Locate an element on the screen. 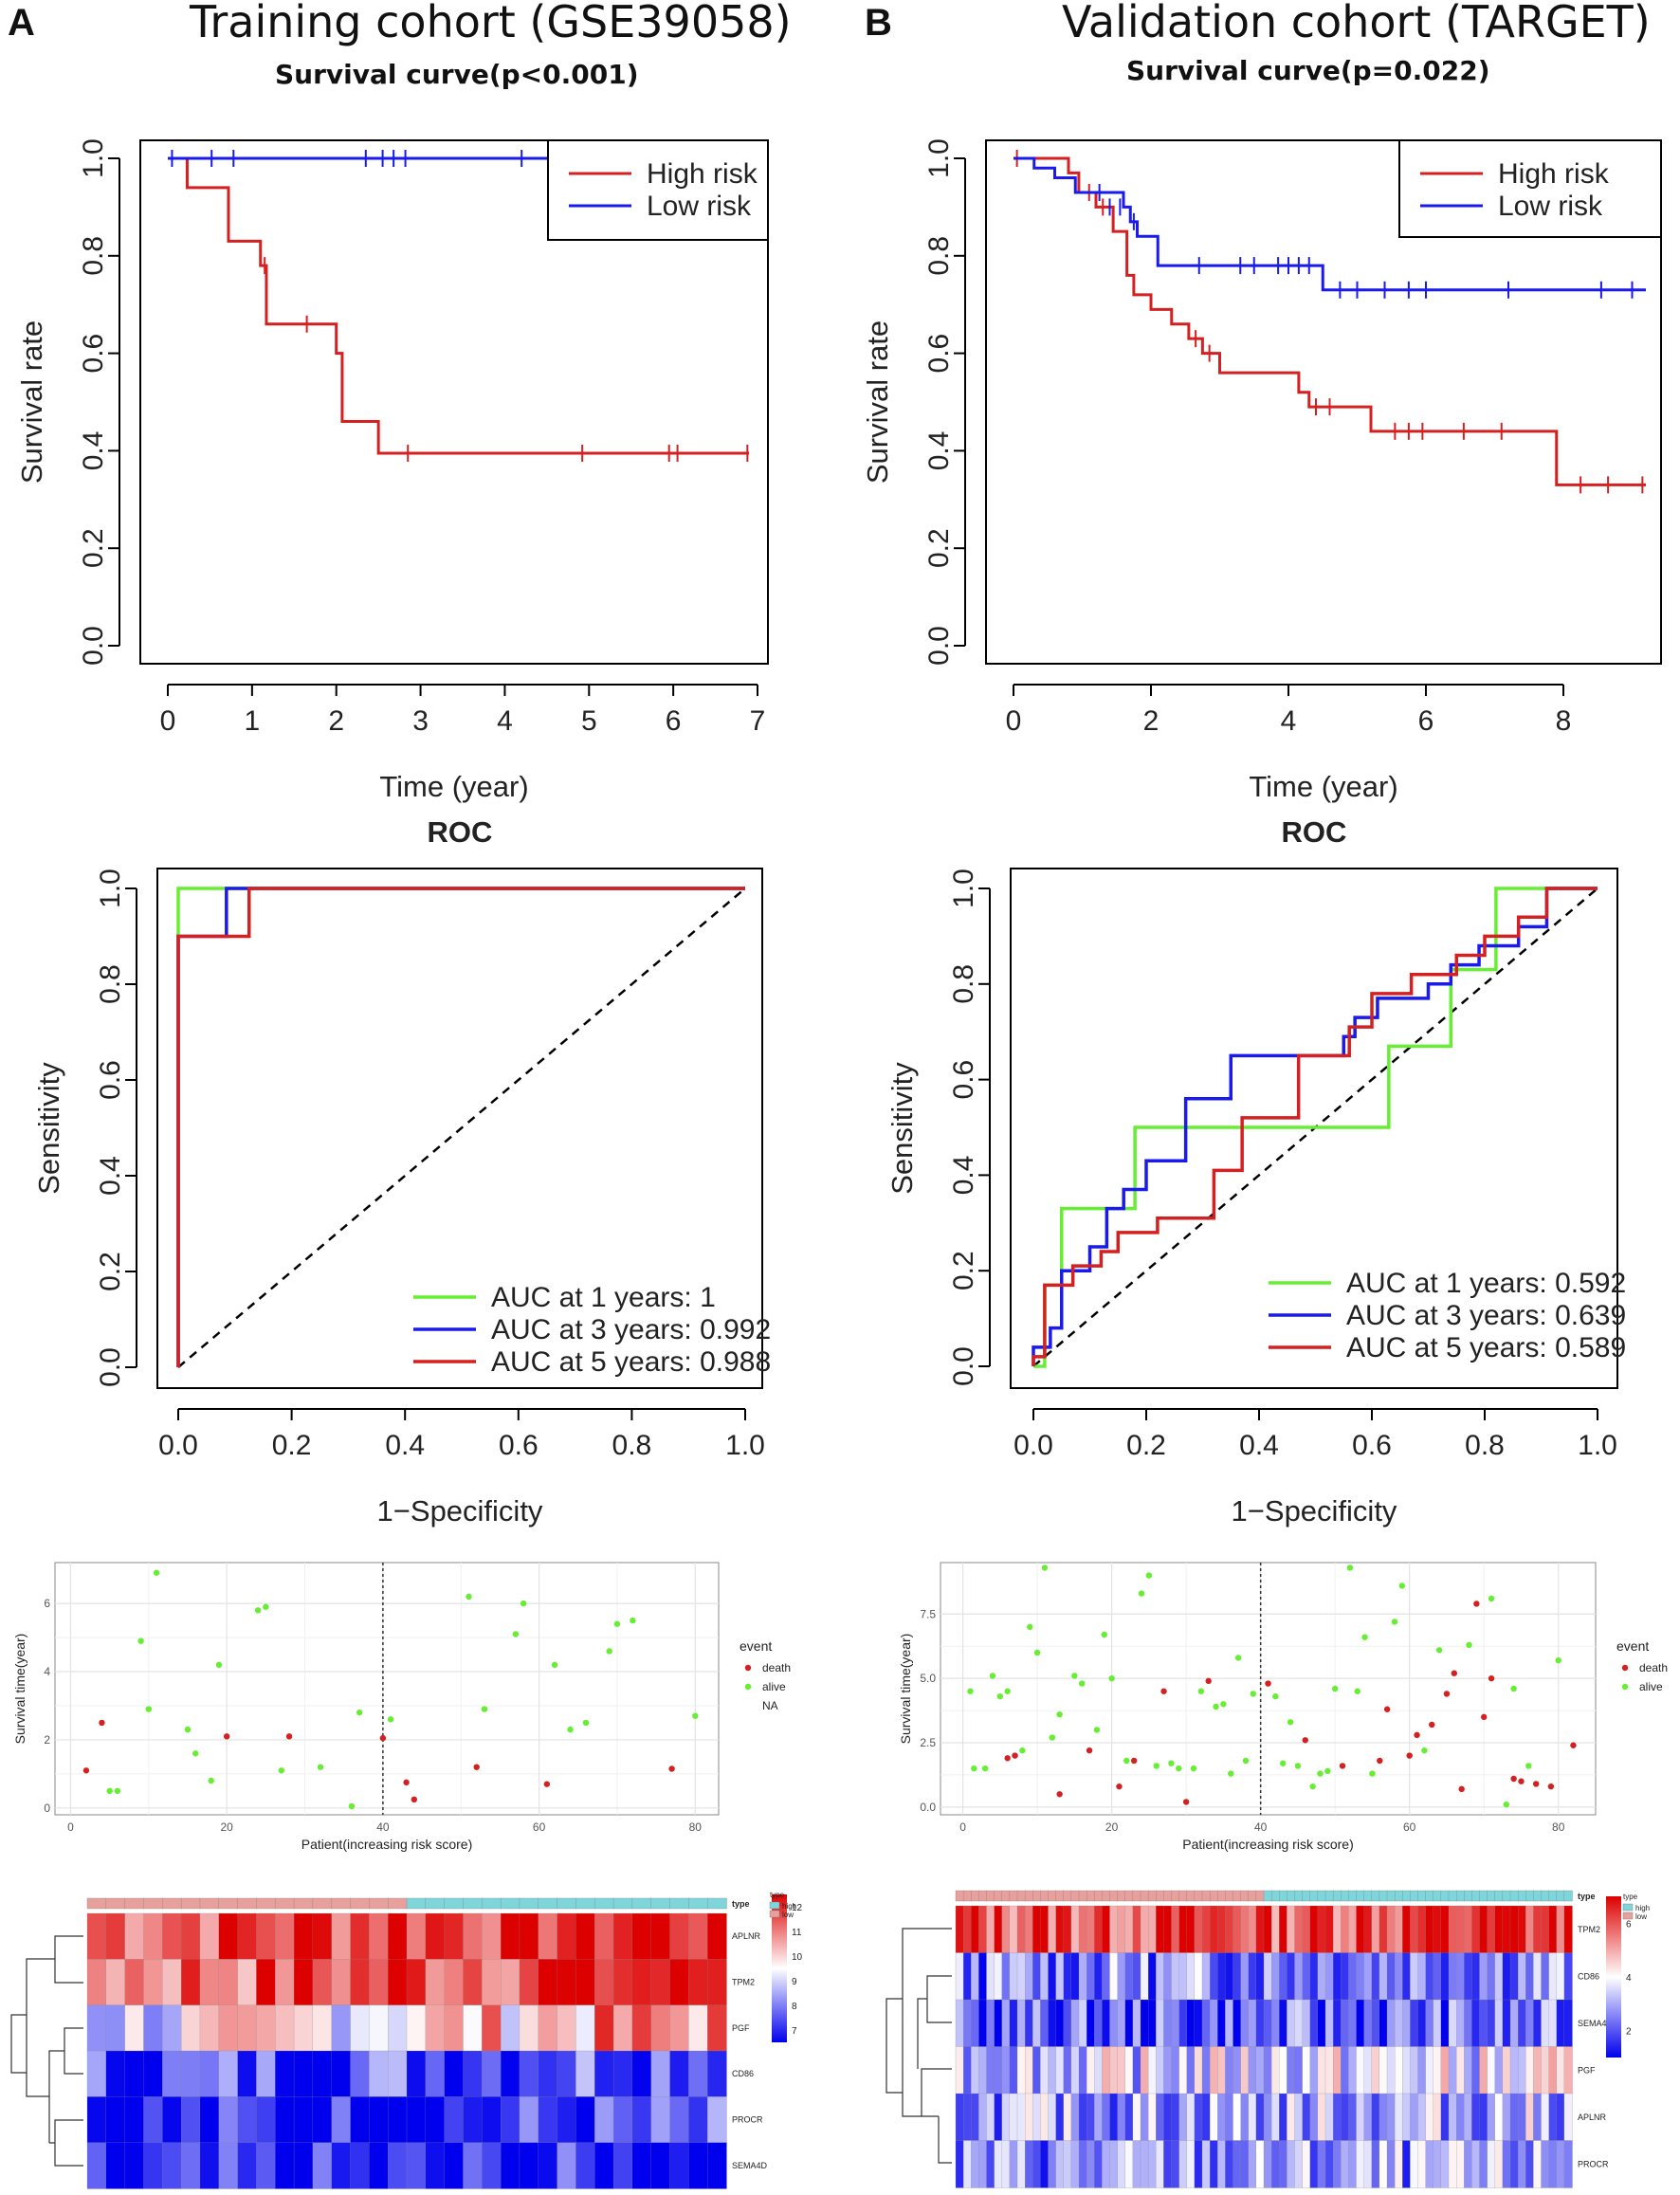 The height and width of the screenshot is (2195, 1680). b-km-y-tick-label: 0.2 is located at coordinates (939, 548).